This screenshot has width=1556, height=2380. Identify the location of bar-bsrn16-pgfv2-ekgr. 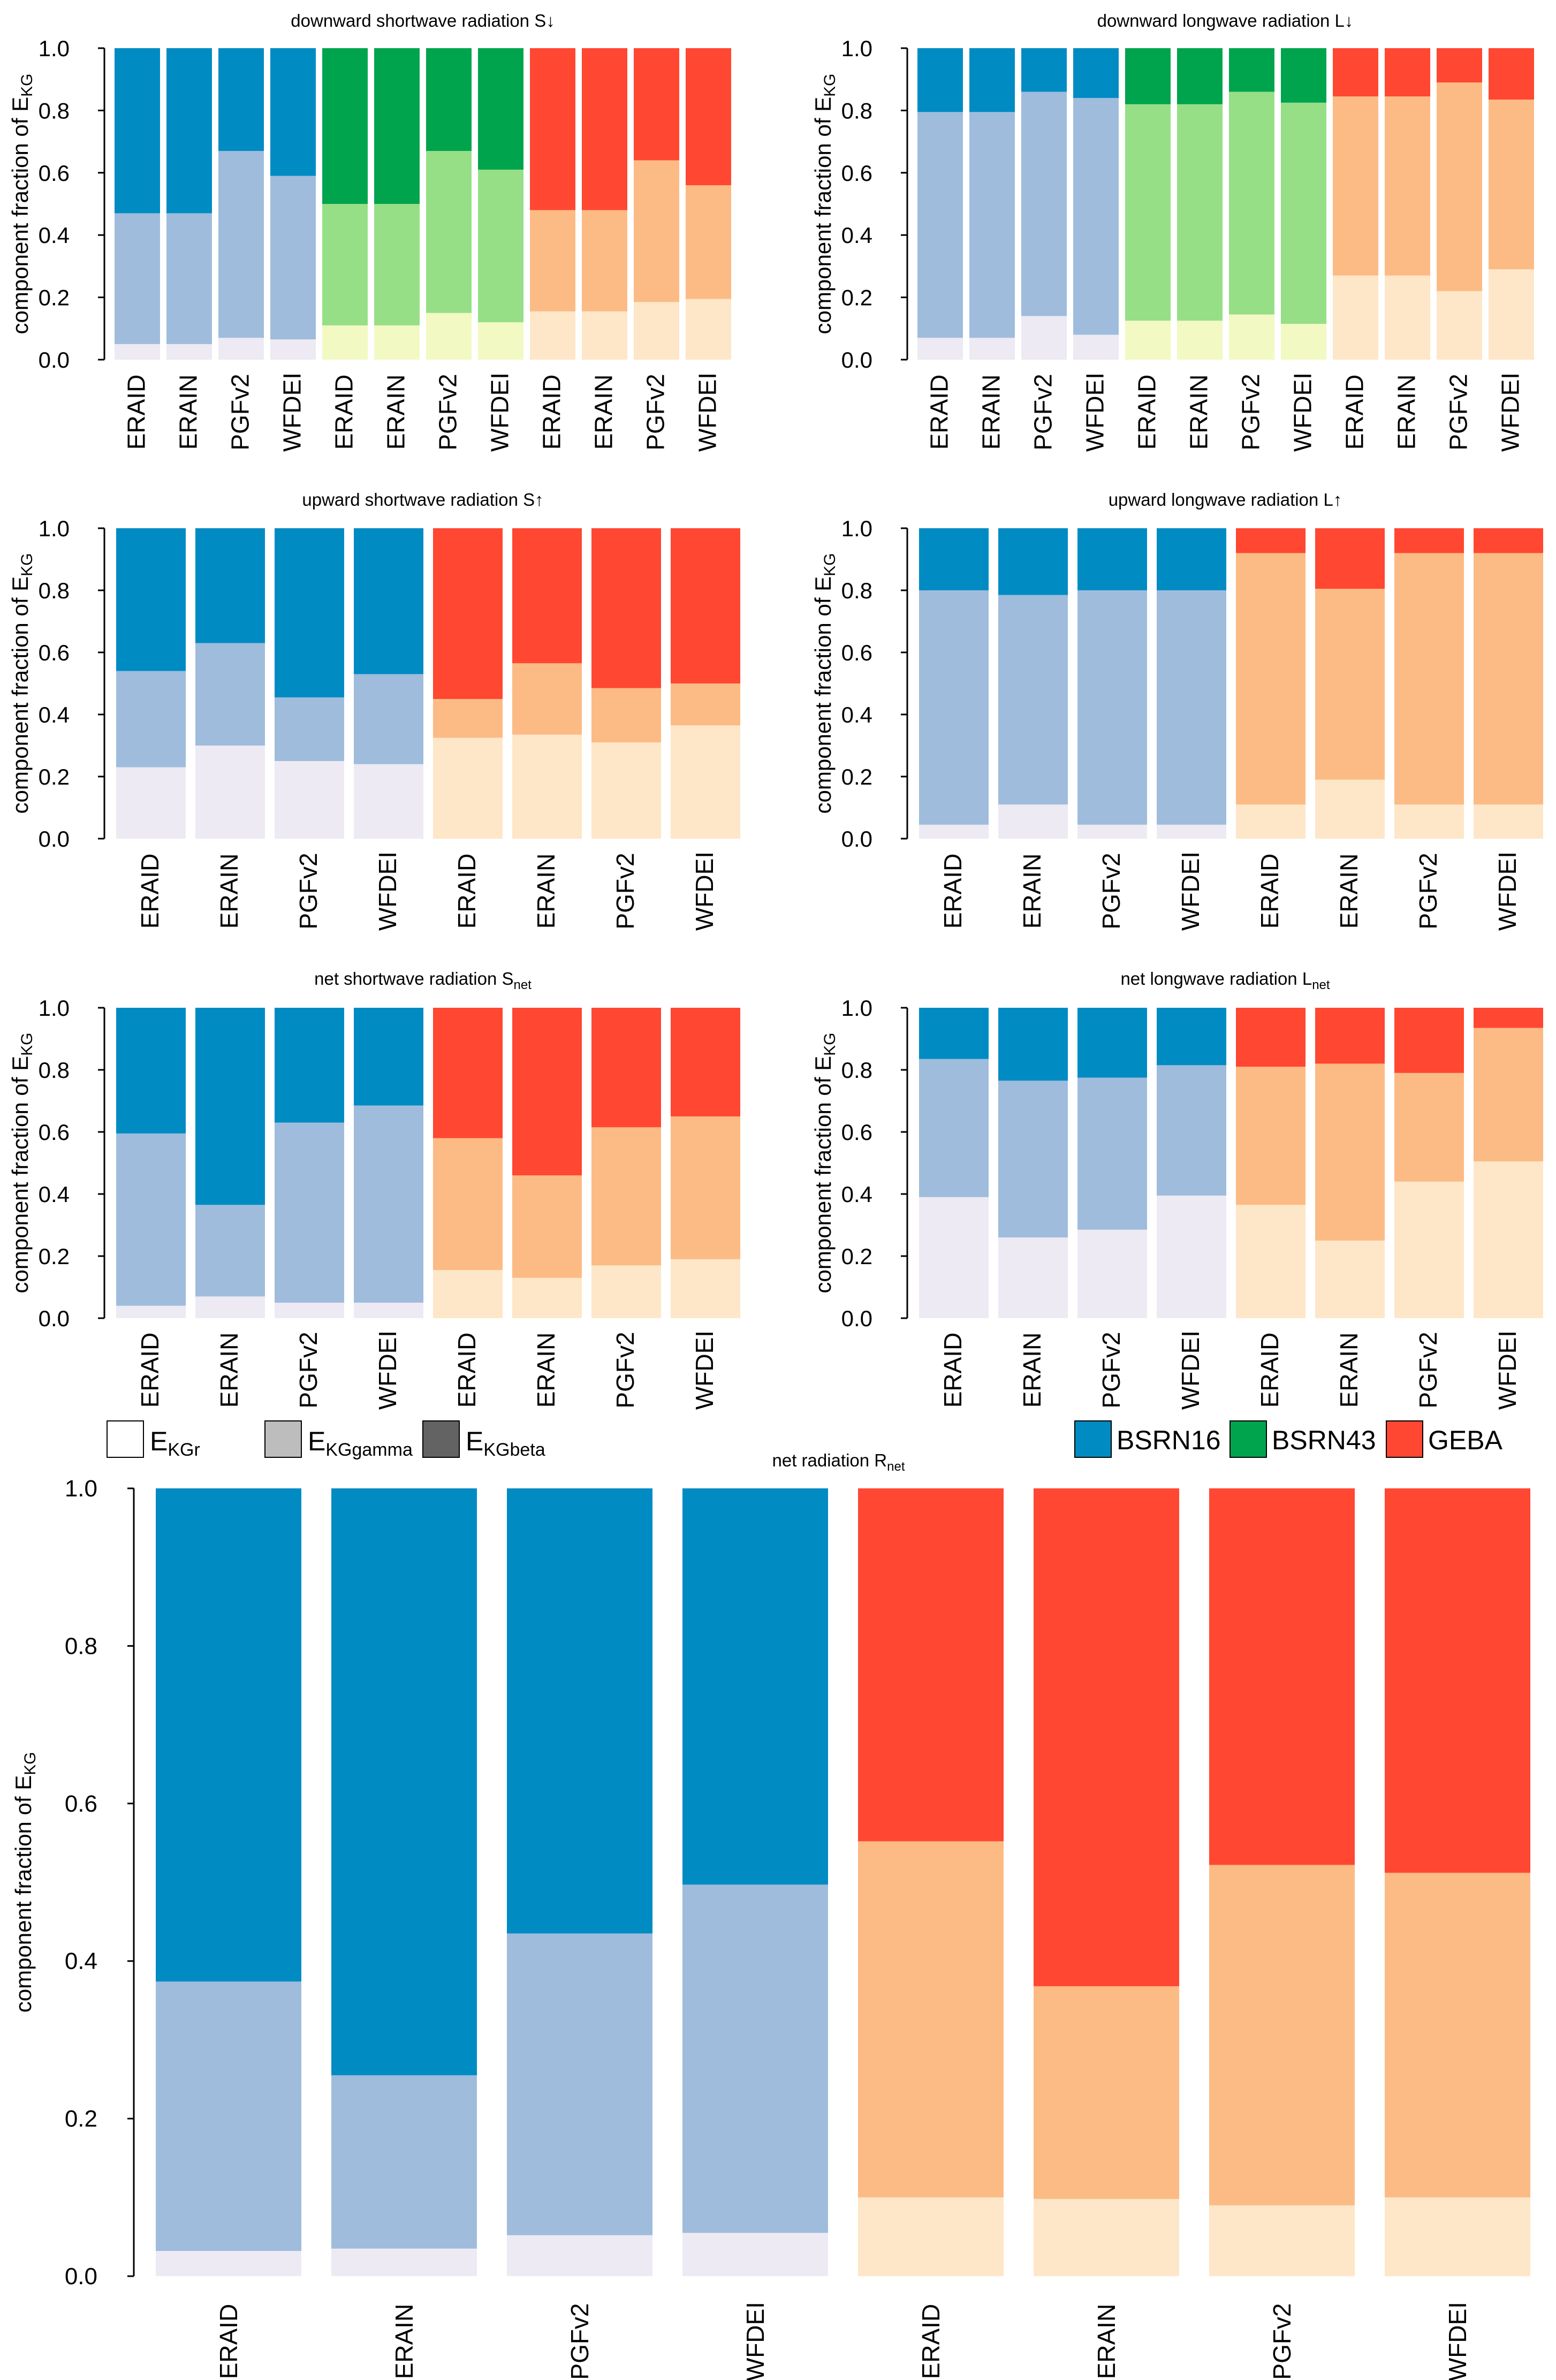
(309, 1310).